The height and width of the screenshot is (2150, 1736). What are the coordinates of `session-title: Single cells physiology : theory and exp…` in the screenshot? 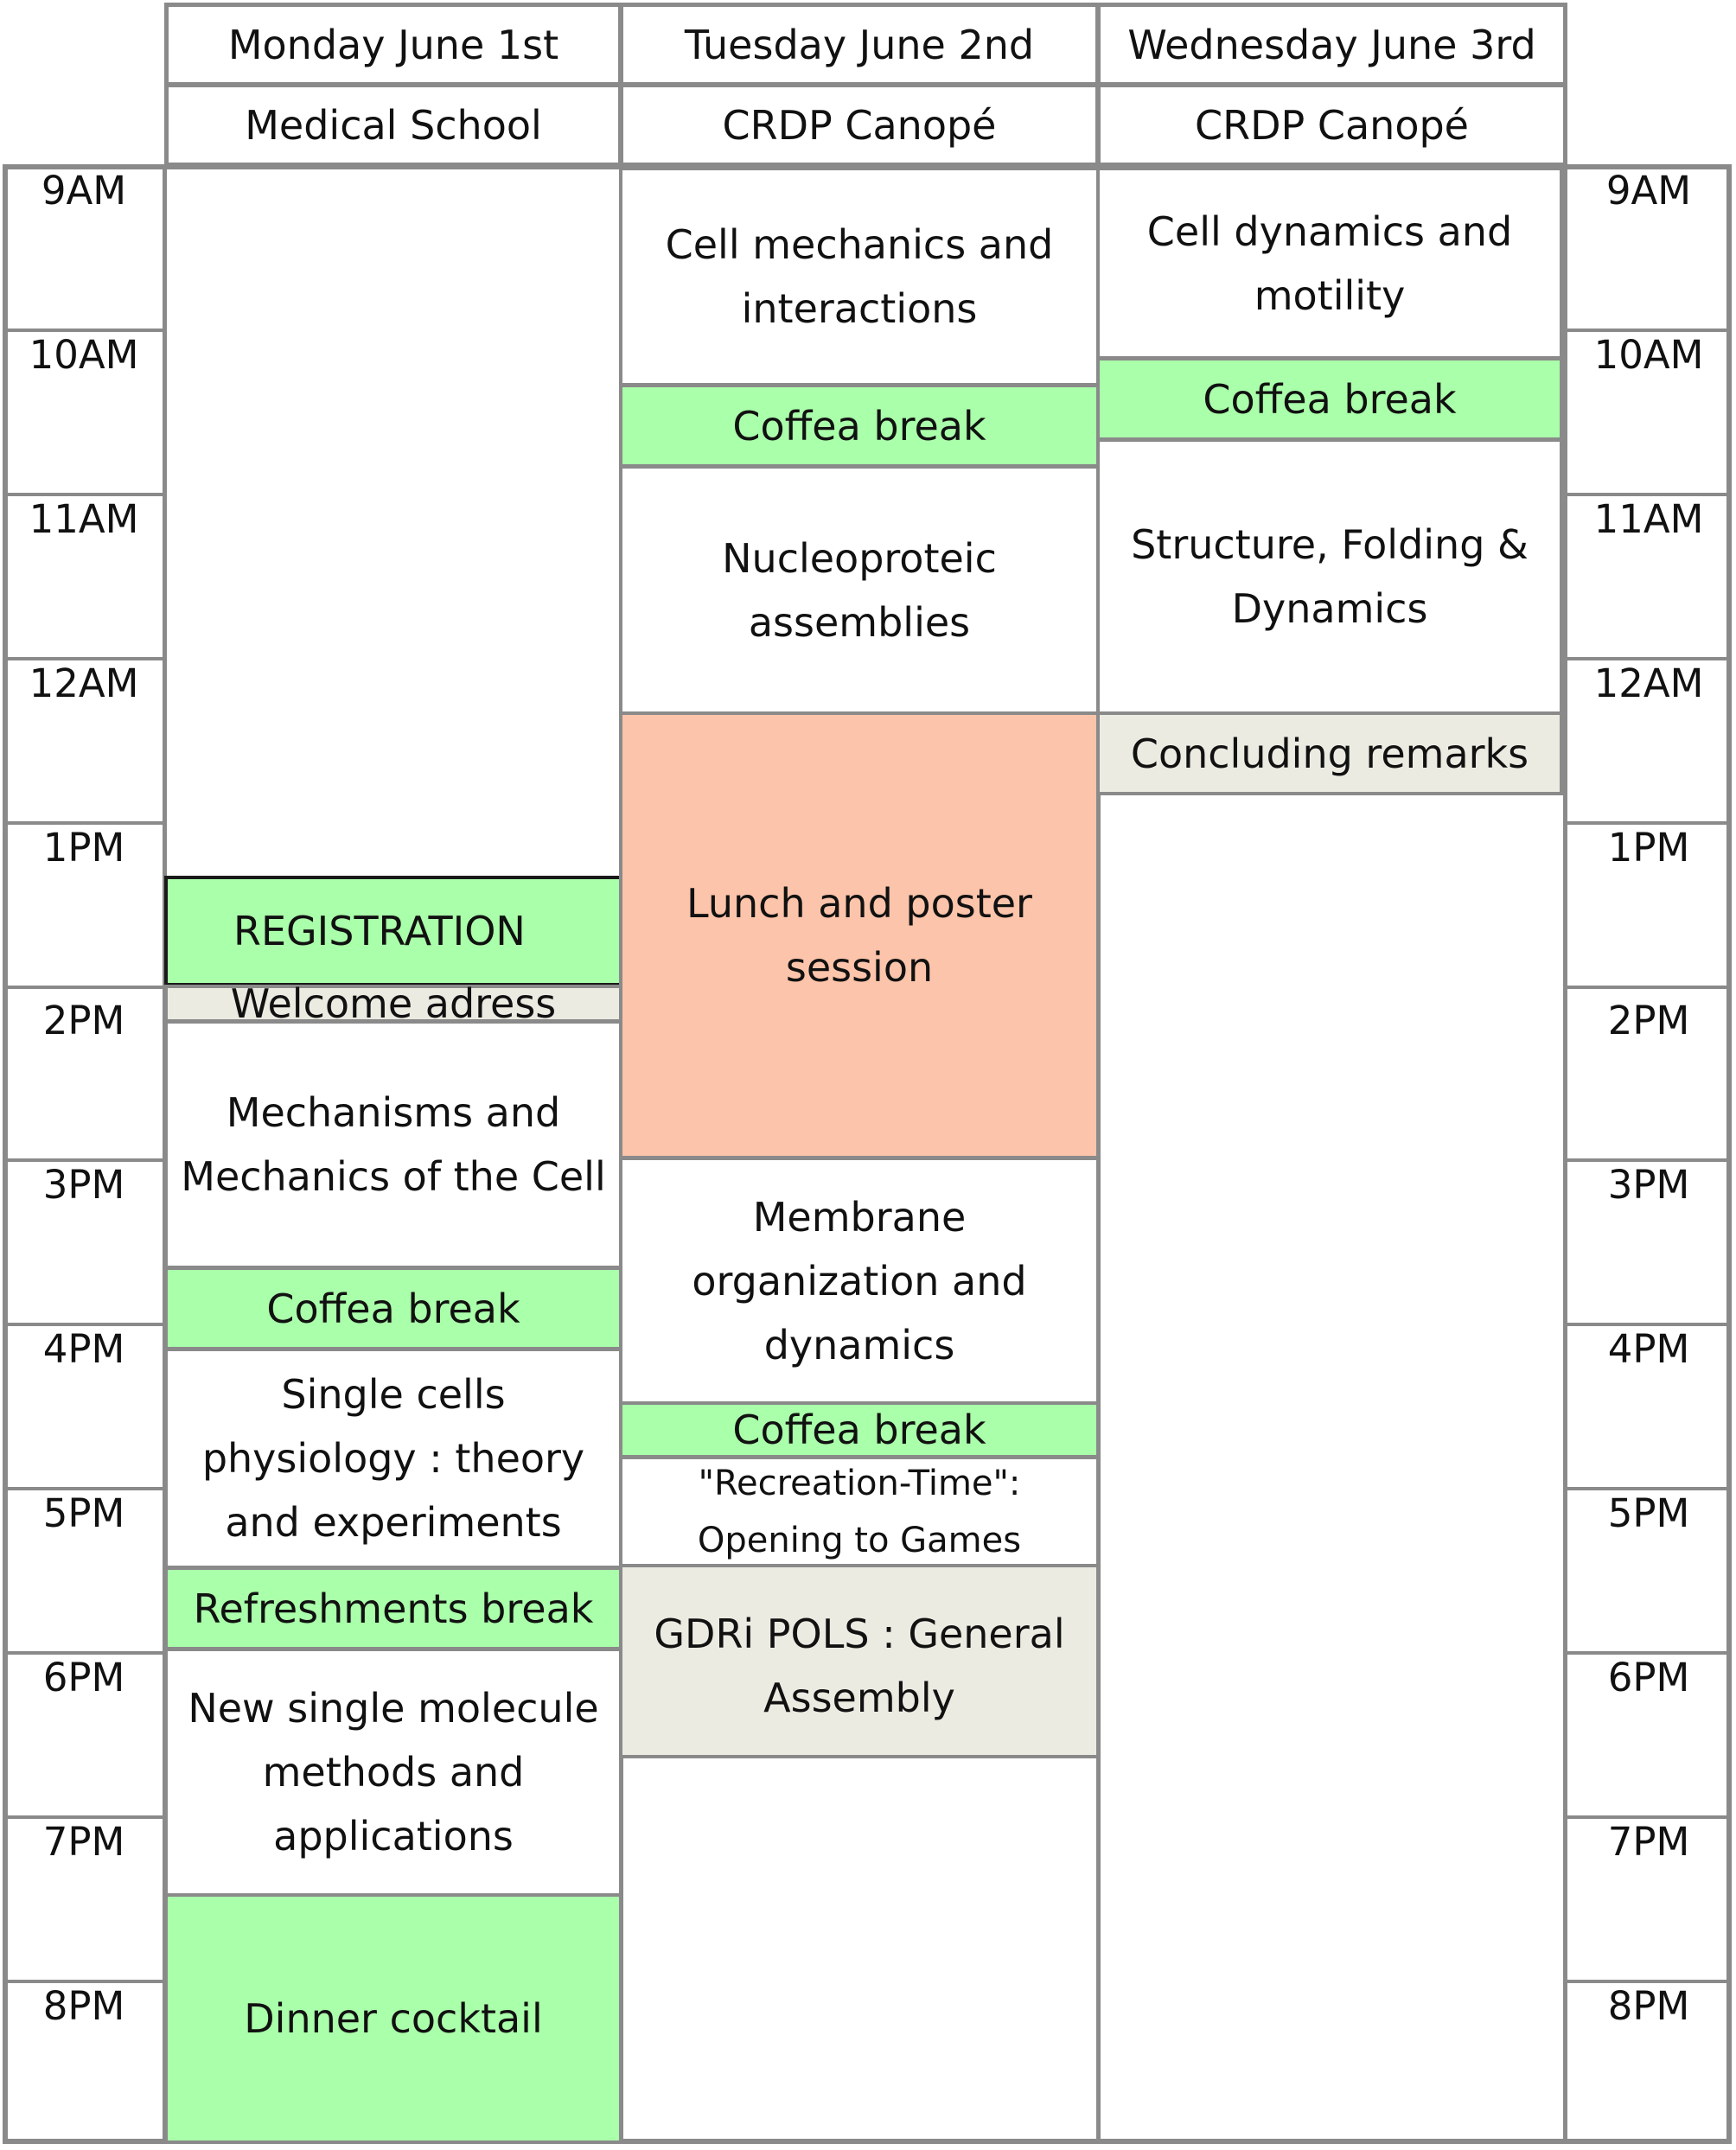 It's located at (393, 1458).